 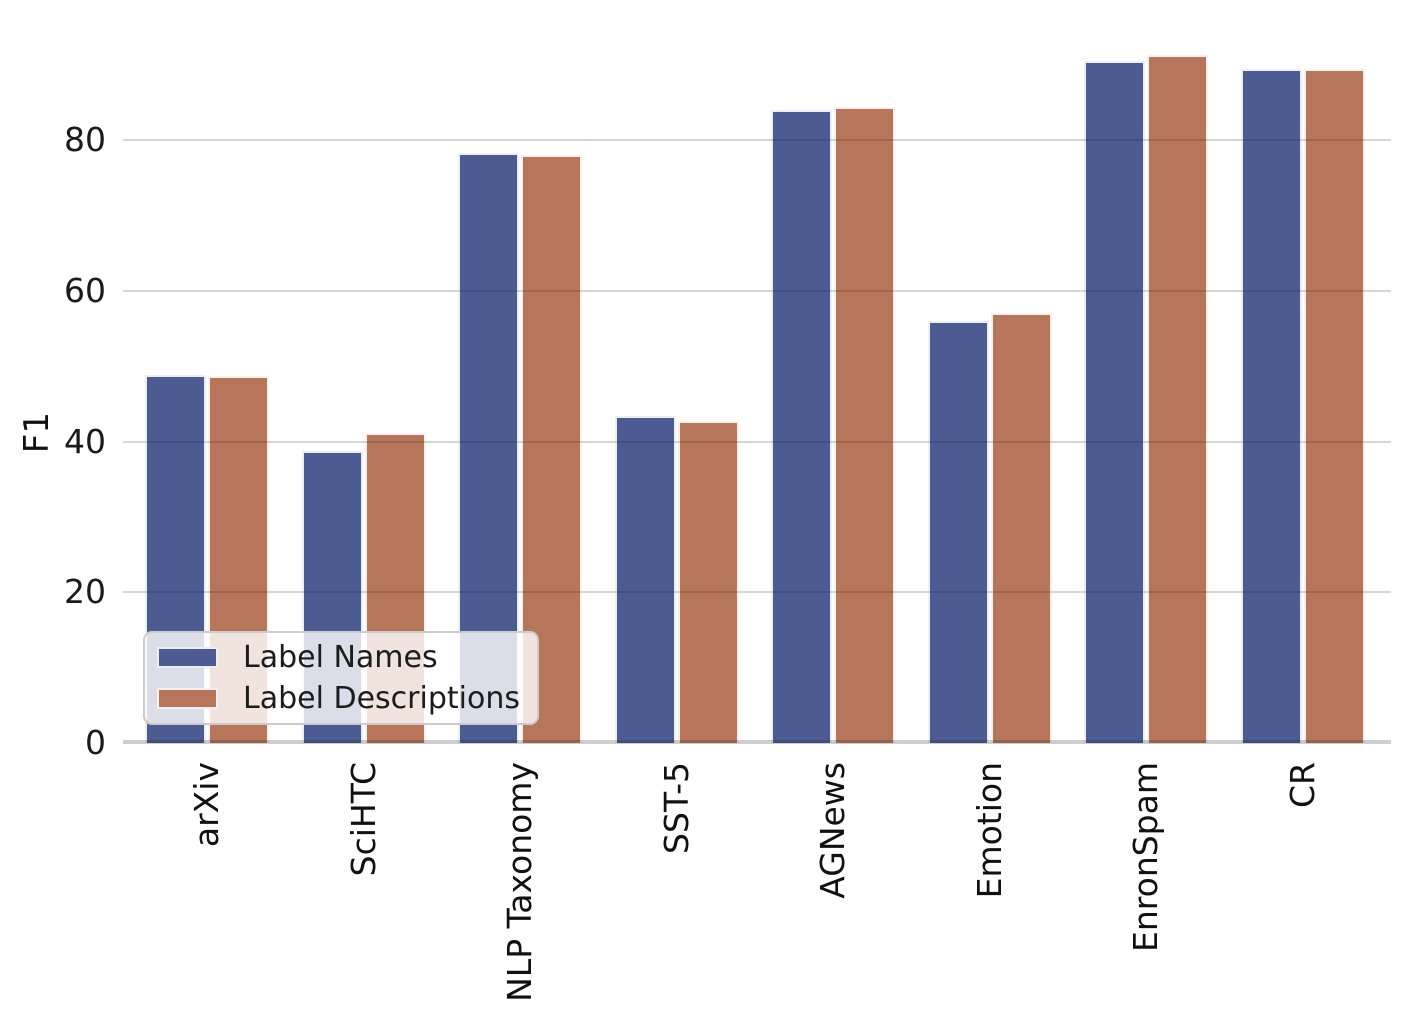 I want to click on bar-sst-5-names, so click(x=645, y=579).